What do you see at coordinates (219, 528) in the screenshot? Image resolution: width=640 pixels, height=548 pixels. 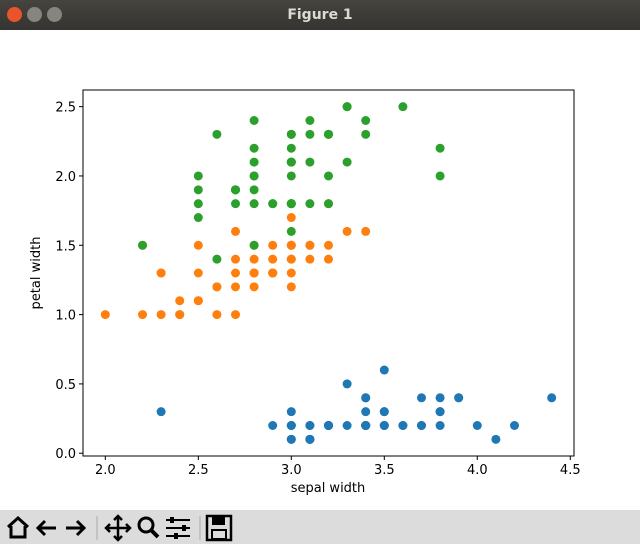 I see `save-button` at bounding box center [219, 528].